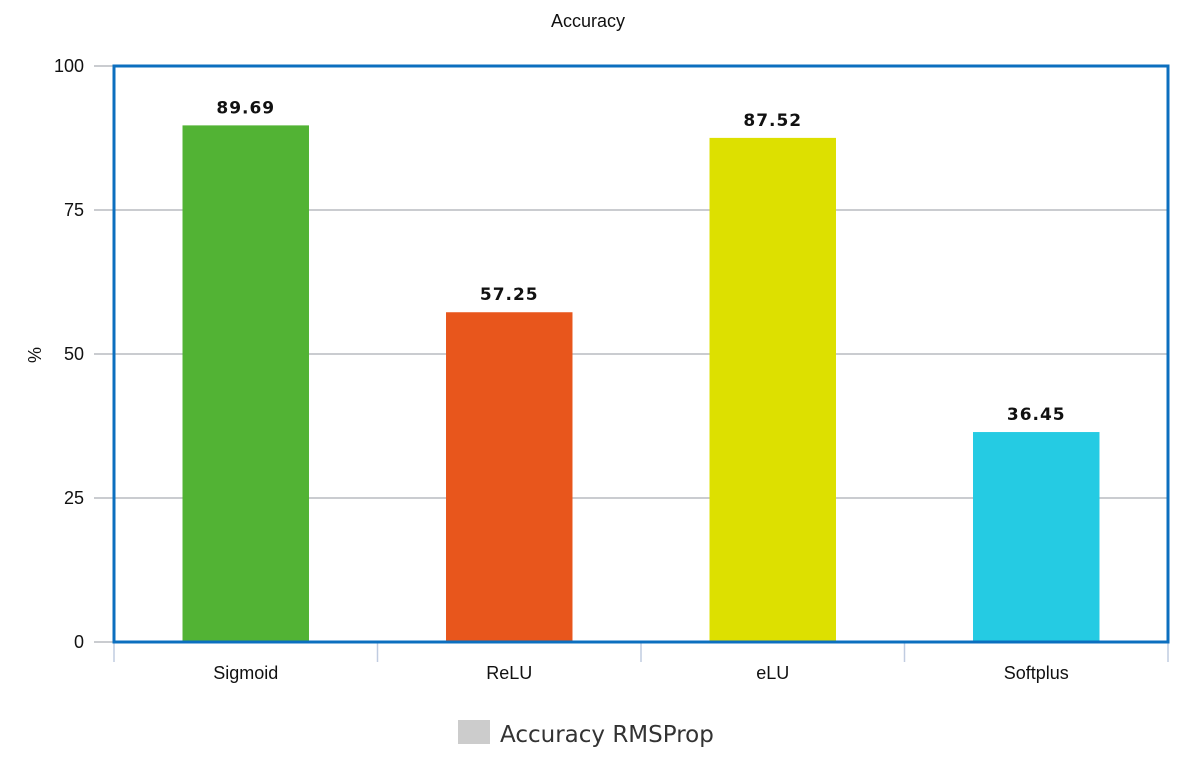 Image resolution: width=1185 pixels, height=761 pixels. Describe the element at coordinates (74, 498) in the screenshot. I see `y-tick-label: 25` at that location.